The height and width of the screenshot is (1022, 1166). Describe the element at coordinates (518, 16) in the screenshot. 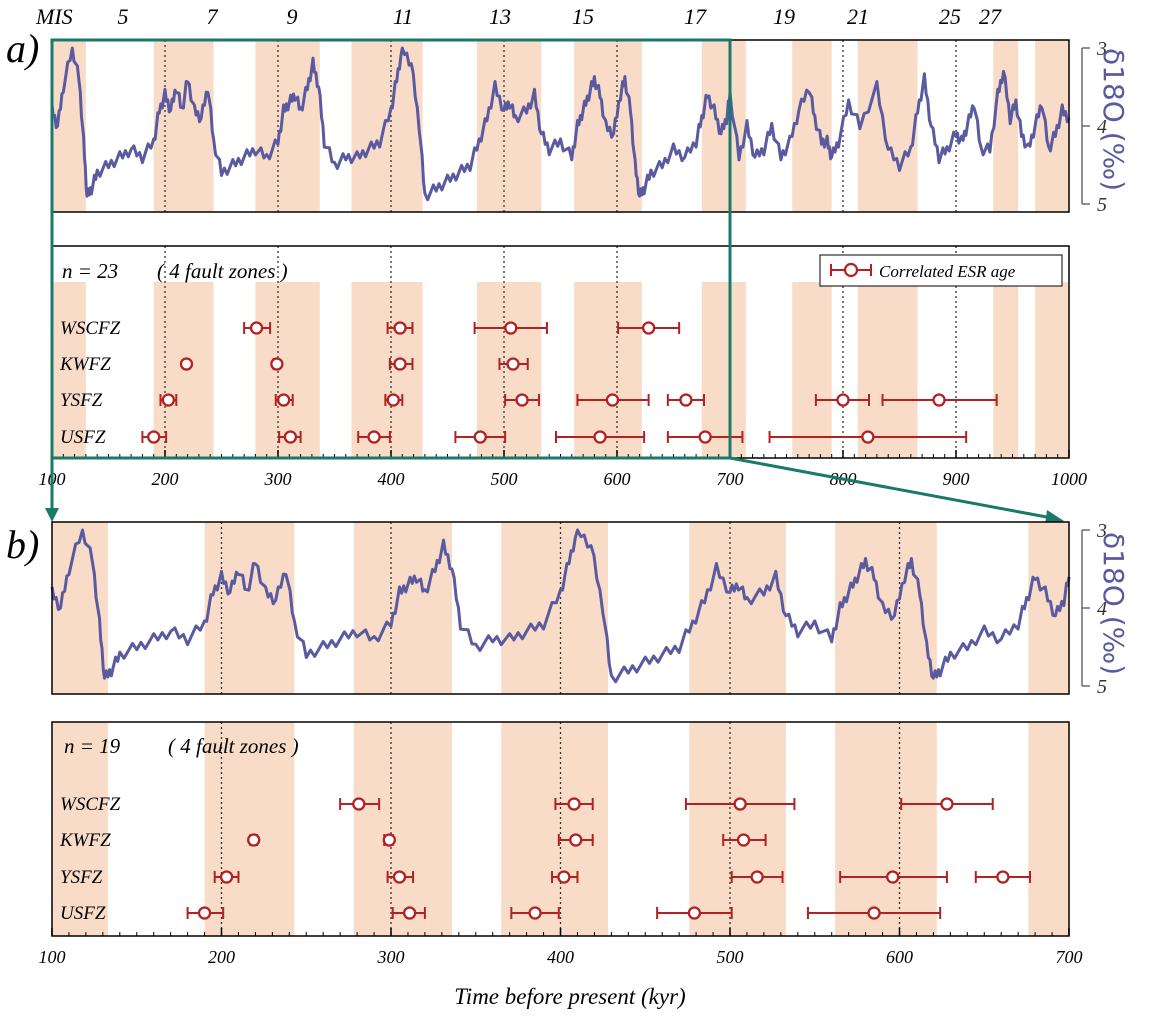

I see `mis-labels: MIS 5 7 9 11 13 15 17 19 21 25 27` at that location.